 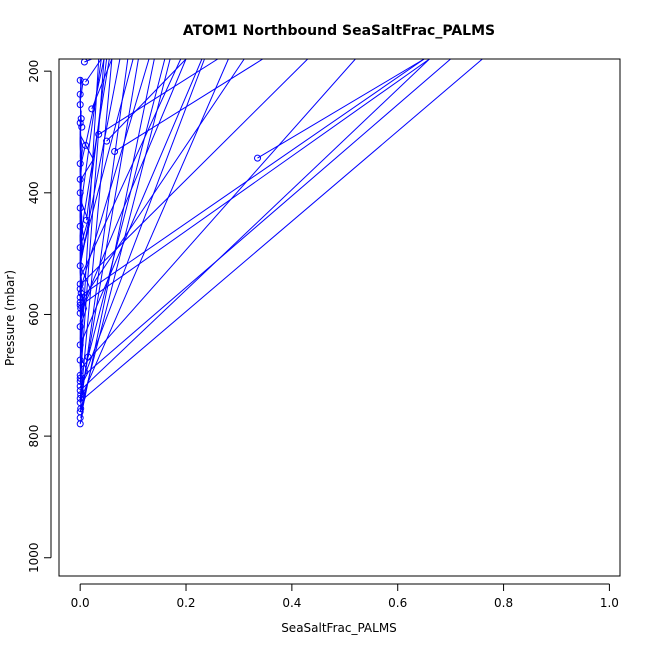 I want to click on x-tick-label: 0.6, so click(x=397, y=603).